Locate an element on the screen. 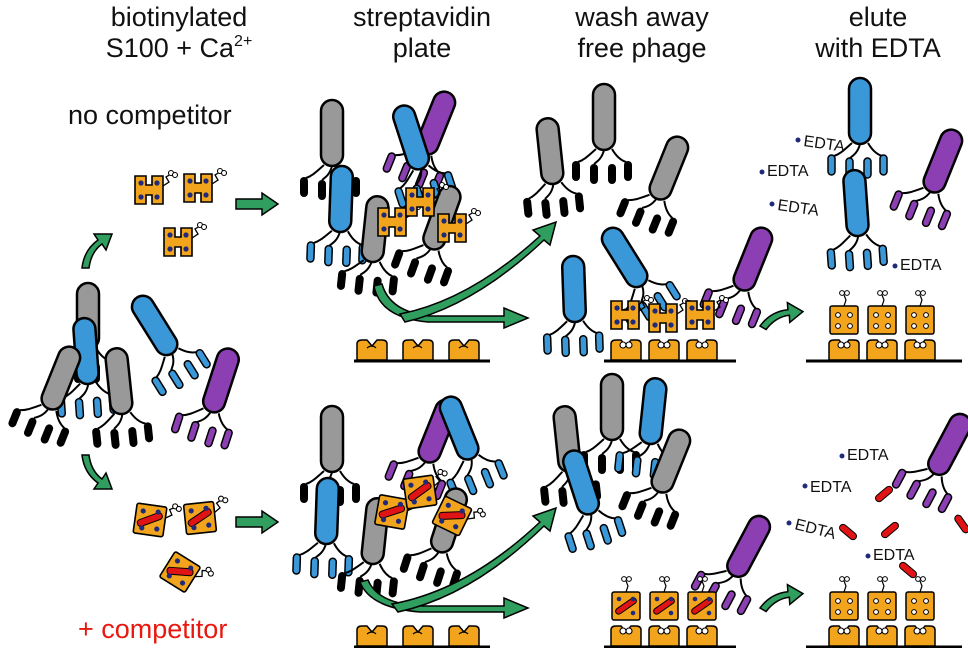 The width and height of the screenshot is (968, 648). free-phage-top is located at coordinates (611, 162).